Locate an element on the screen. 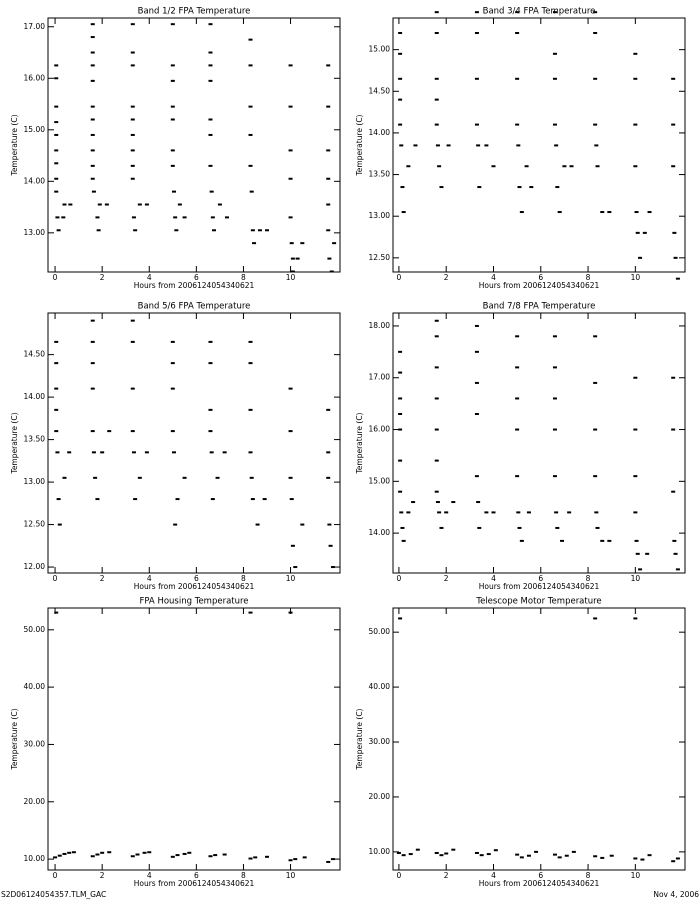  y-tick-label: 10.00 is located at coordinates (380, 851).